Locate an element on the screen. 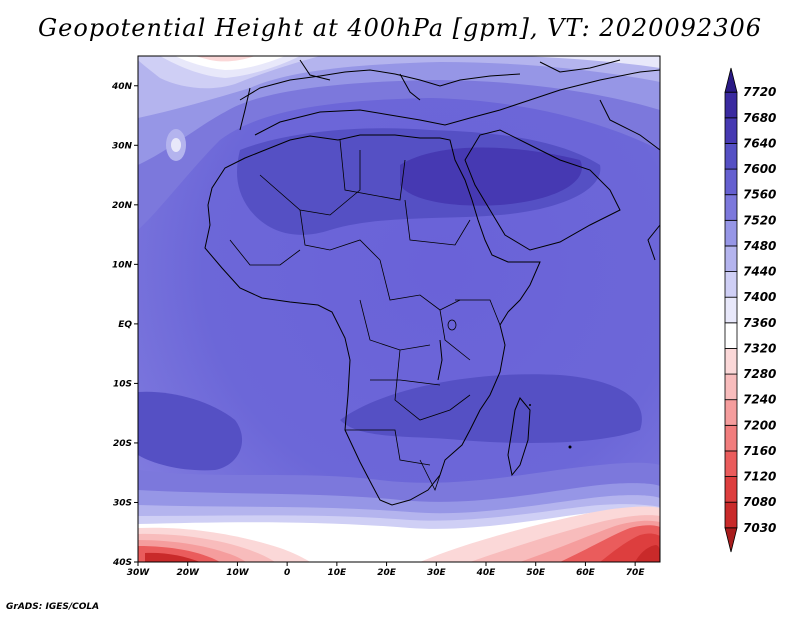  lon-tick-label: 30E is located at coordinates (437, 573).